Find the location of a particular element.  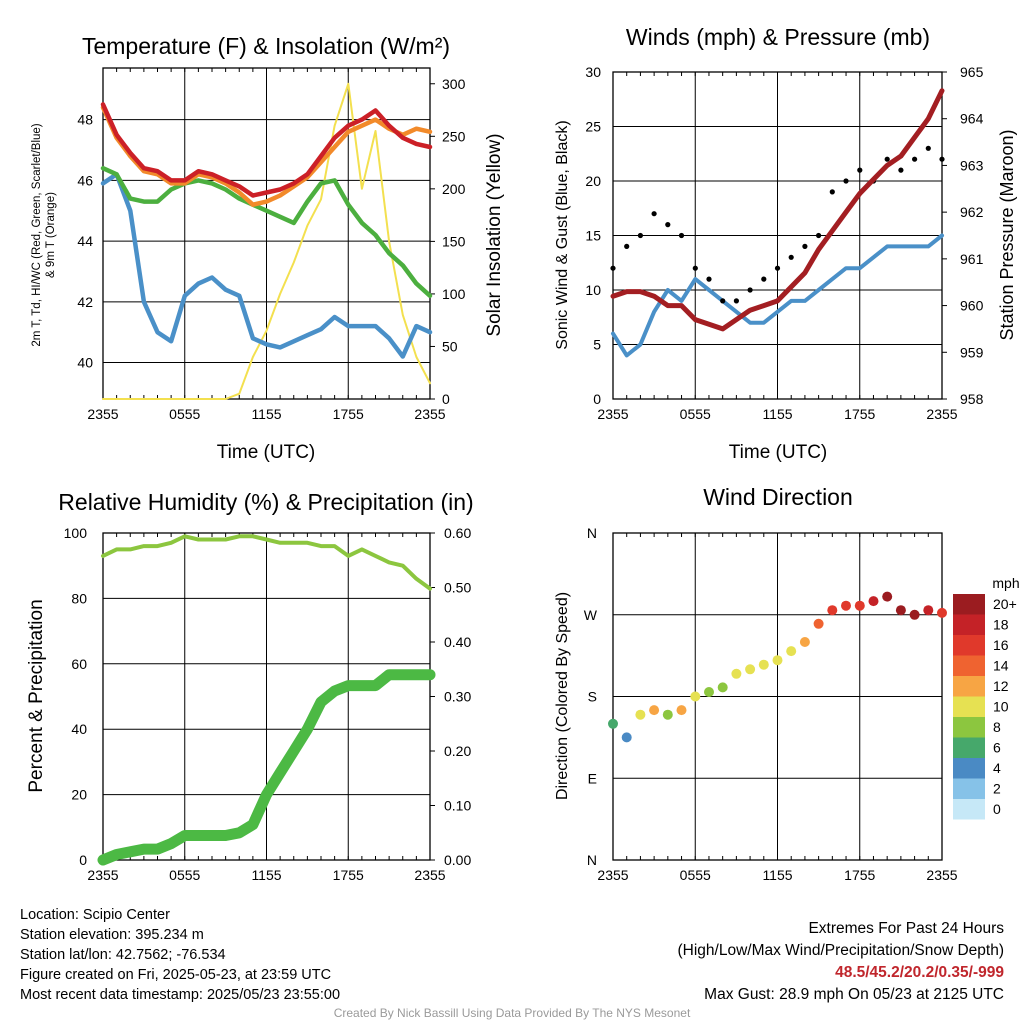

y-tick-label: 48 is located at coordinates (85, 120).